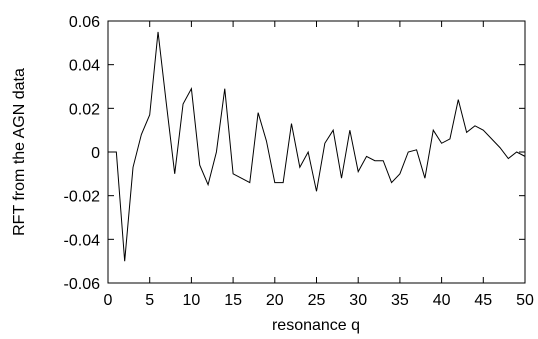 The height and width of the screenshot is (339, 538). Describe the element at coordinates (95, 153) in the screenshot. I see `y-tick-label: 0` at that location.